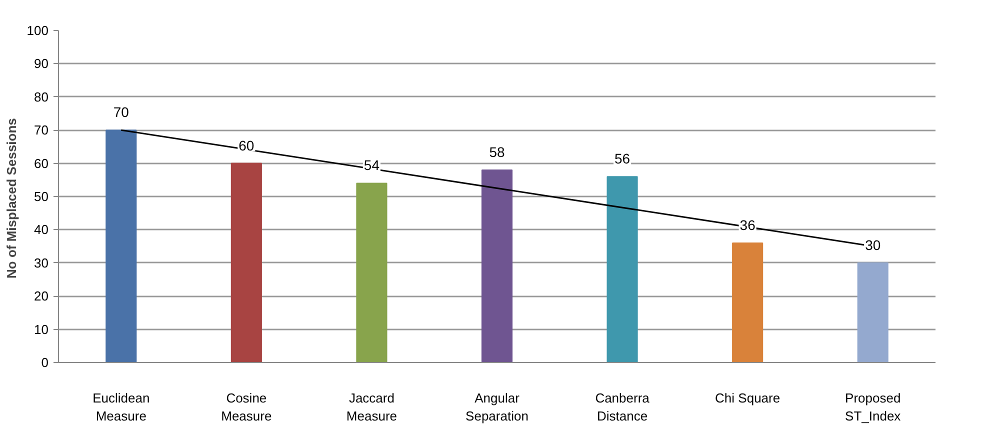  I want to click on y-tick-label: 100, so click(37, 30).